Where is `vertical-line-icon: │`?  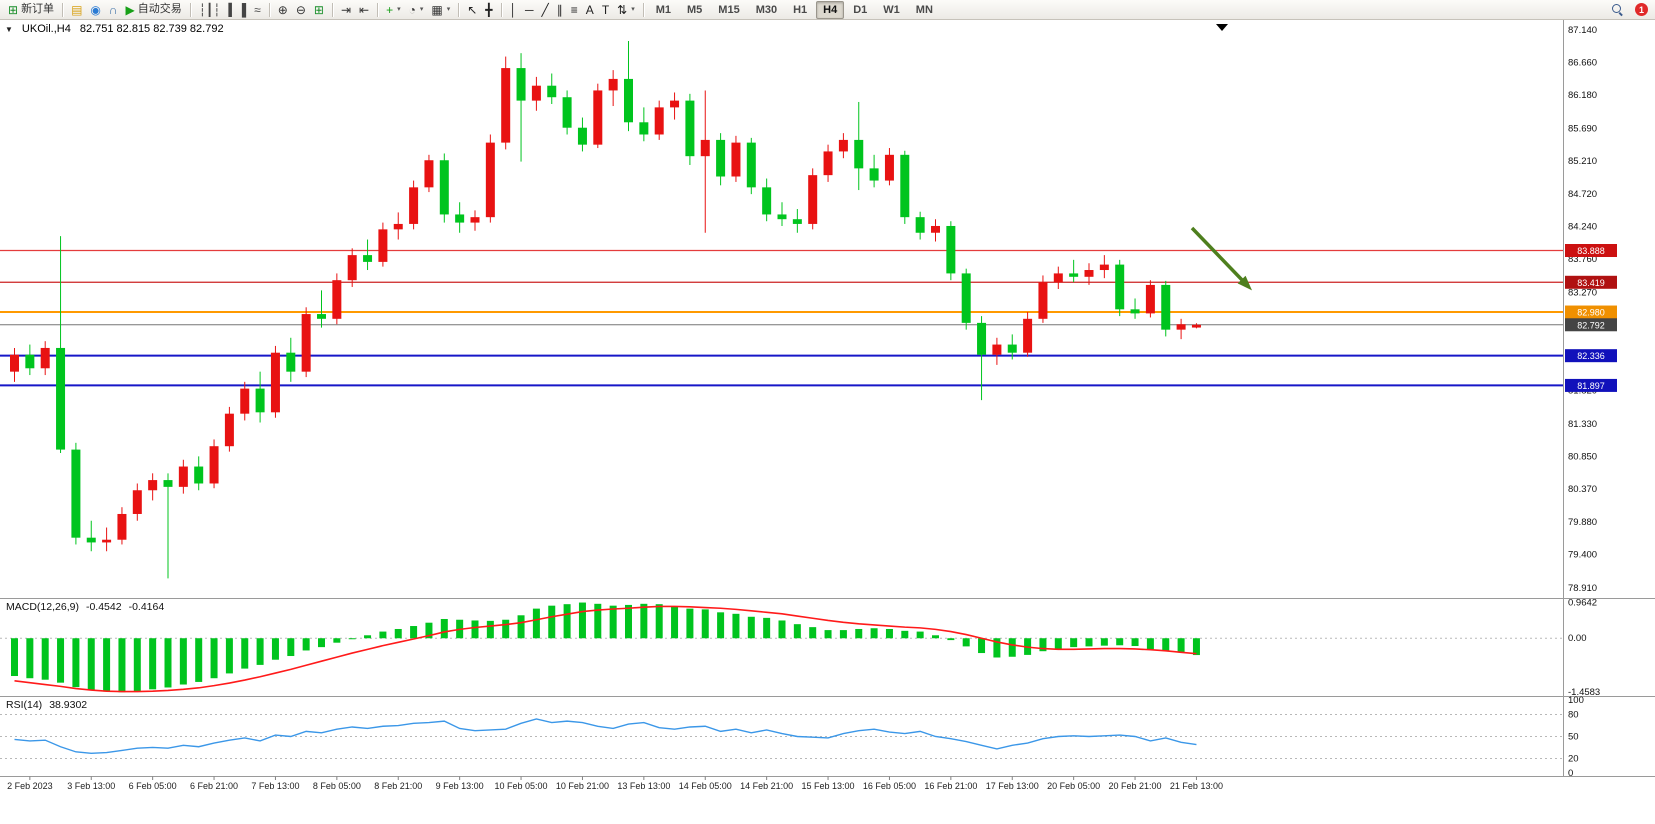
vertical-line-icon: │ is located at coordinates (514, 10).